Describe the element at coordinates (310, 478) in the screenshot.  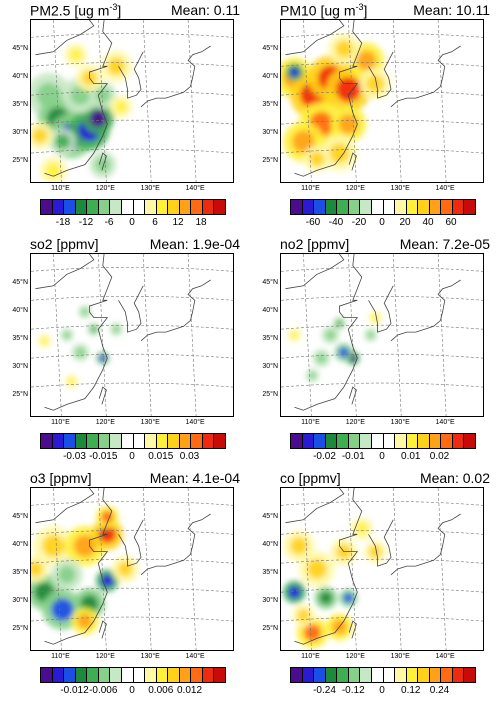
I see `panel-title-text: co [ppmv]` at that location.